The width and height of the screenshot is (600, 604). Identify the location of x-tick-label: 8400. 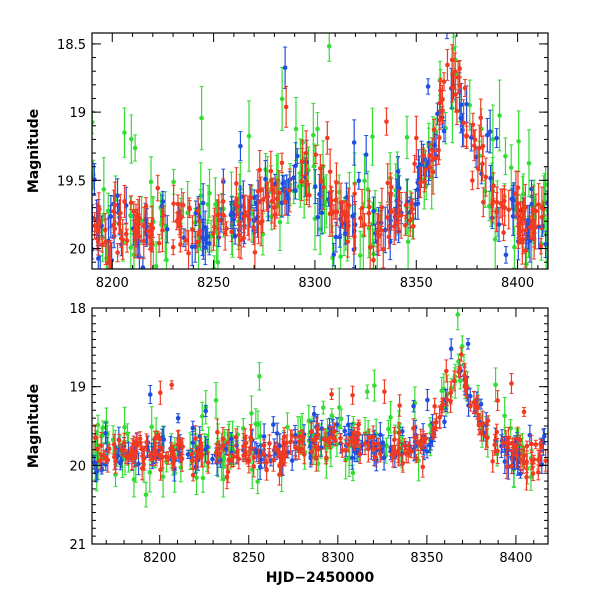
(517, 283).